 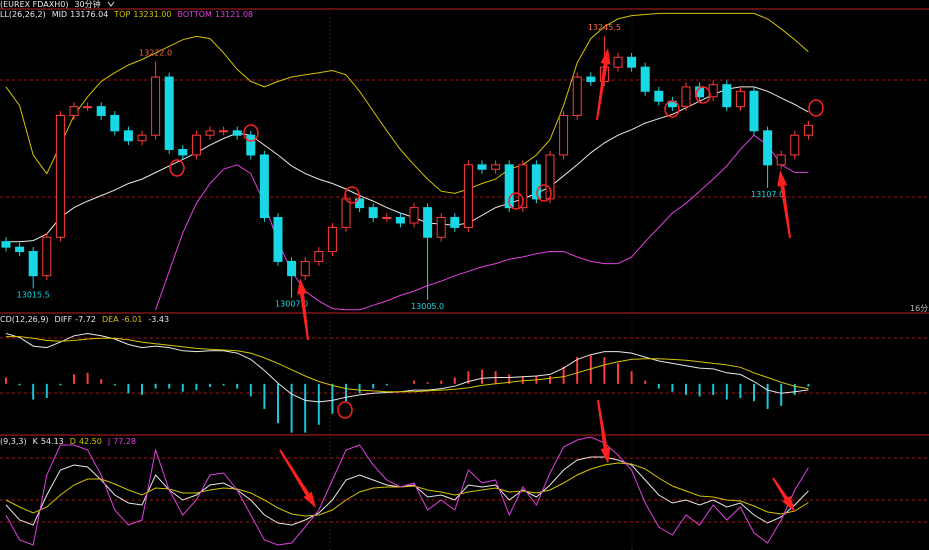 I want to click on readout-value: 77.28, so click(x=125, y=441).